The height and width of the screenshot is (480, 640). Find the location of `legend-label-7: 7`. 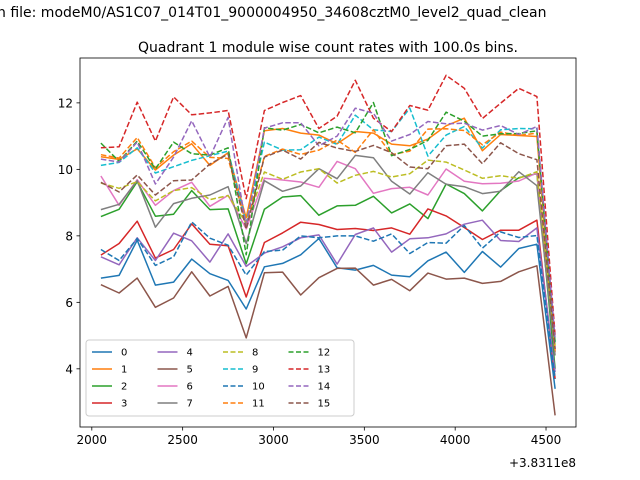

legend-label-7: 7 is located at coordinates (190, 404).